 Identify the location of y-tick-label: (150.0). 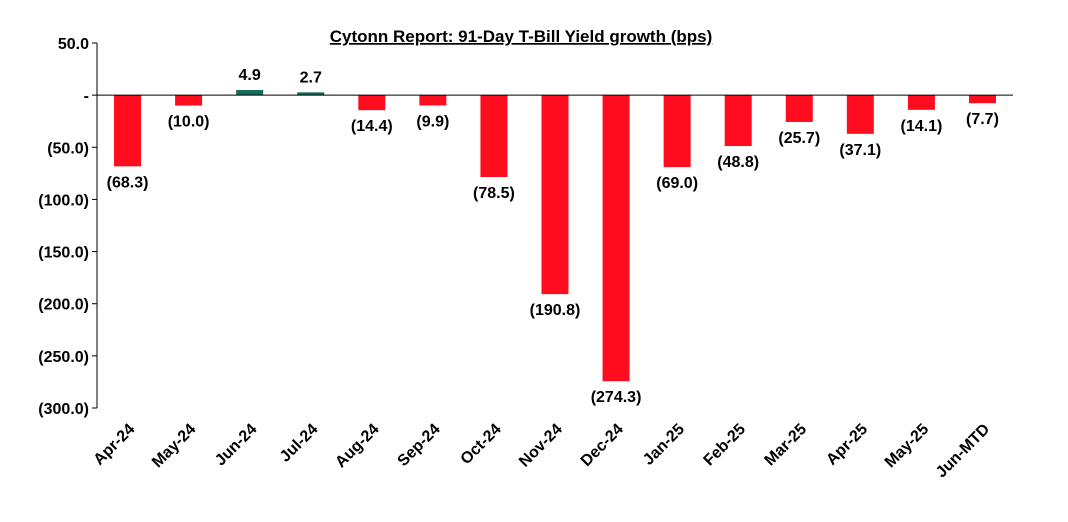
(63, 253).